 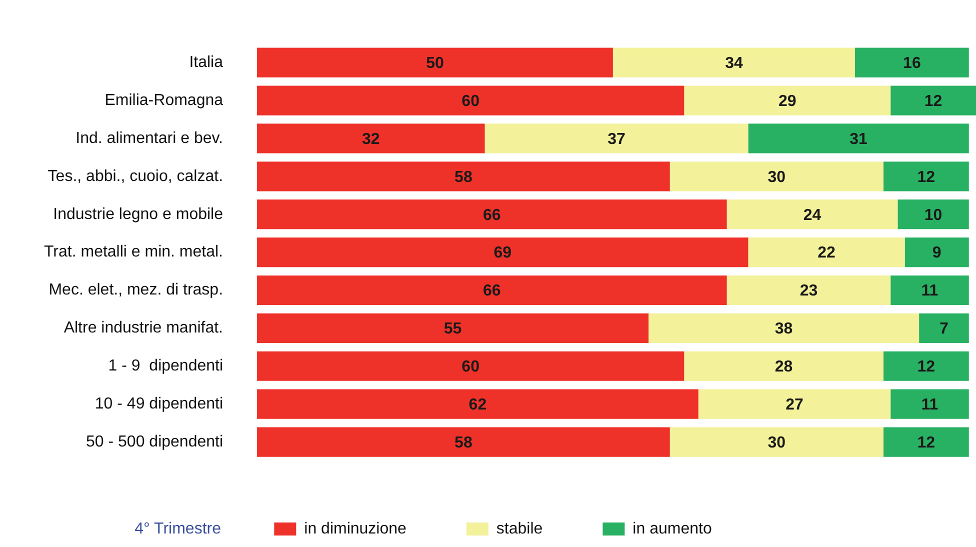 I want to click on data-label: 24, so click(x=812, y=215).